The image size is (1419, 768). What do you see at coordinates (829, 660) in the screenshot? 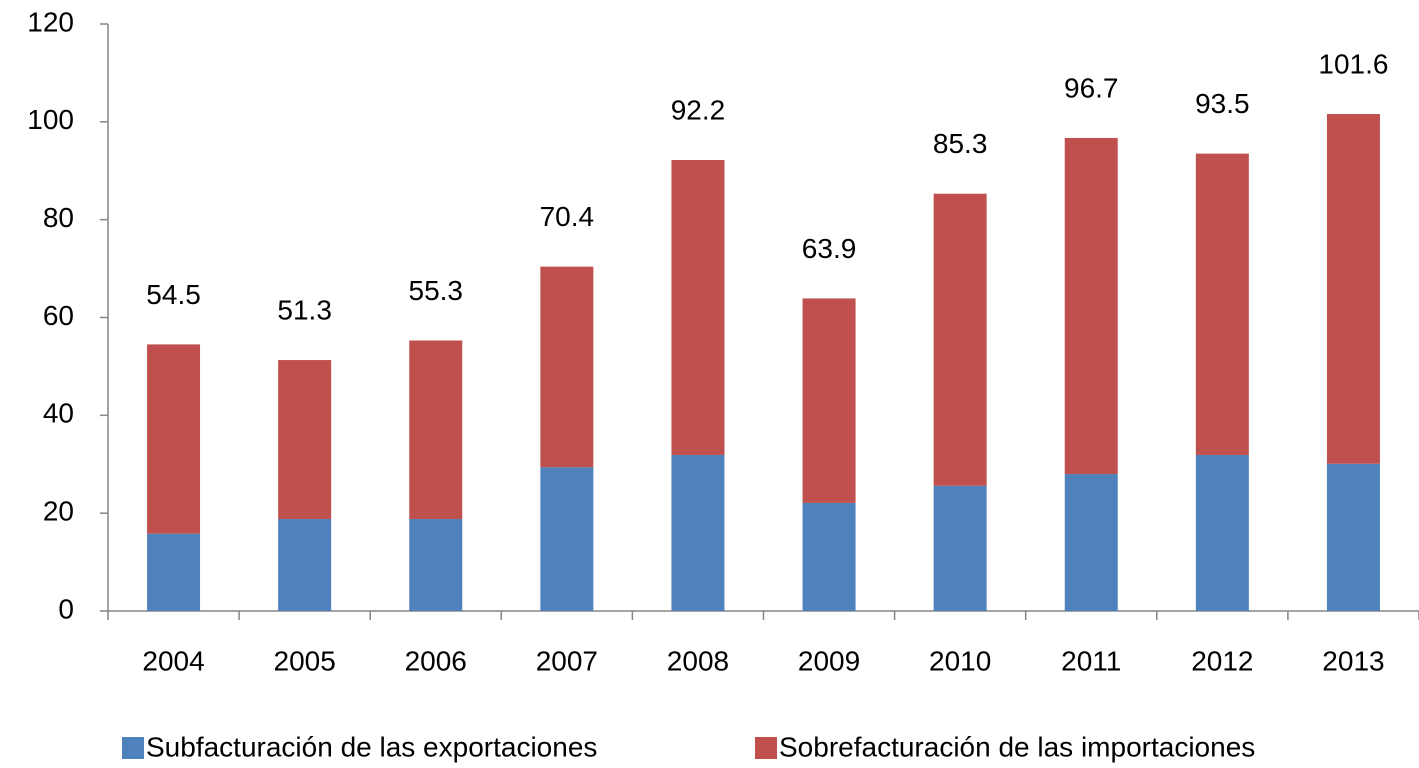
I see `x-tick-label: 2009` at bounding box center [829, 660].